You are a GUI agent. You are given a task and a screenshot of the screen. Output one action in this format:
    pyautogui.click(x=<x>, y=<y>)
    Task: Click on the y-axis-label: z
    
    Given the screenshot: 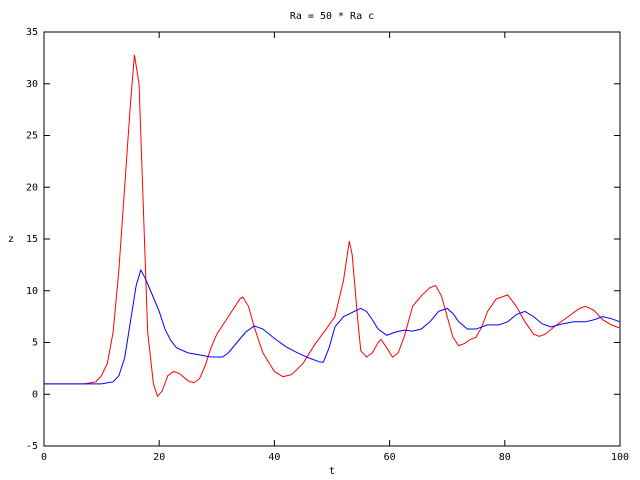 What is the action you would take?
    pyautogui.click(x=11, y=239)
    